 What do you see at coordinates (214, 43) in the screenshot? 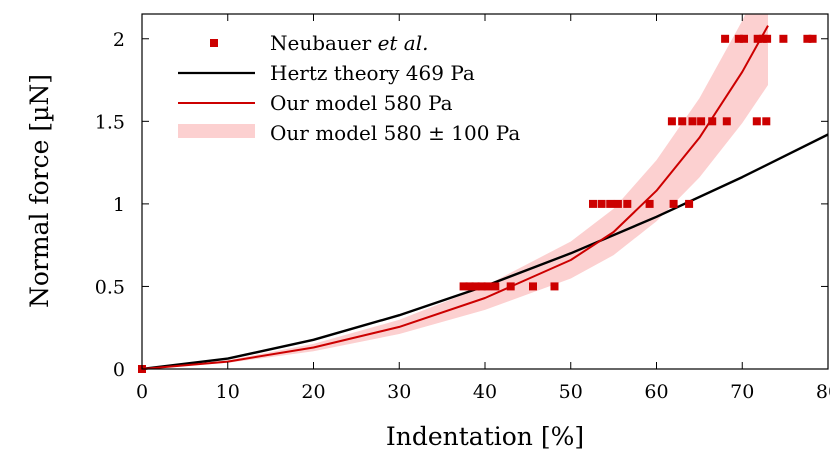
I see `legend-marker-neubauer` at bounding box center [214, 43].